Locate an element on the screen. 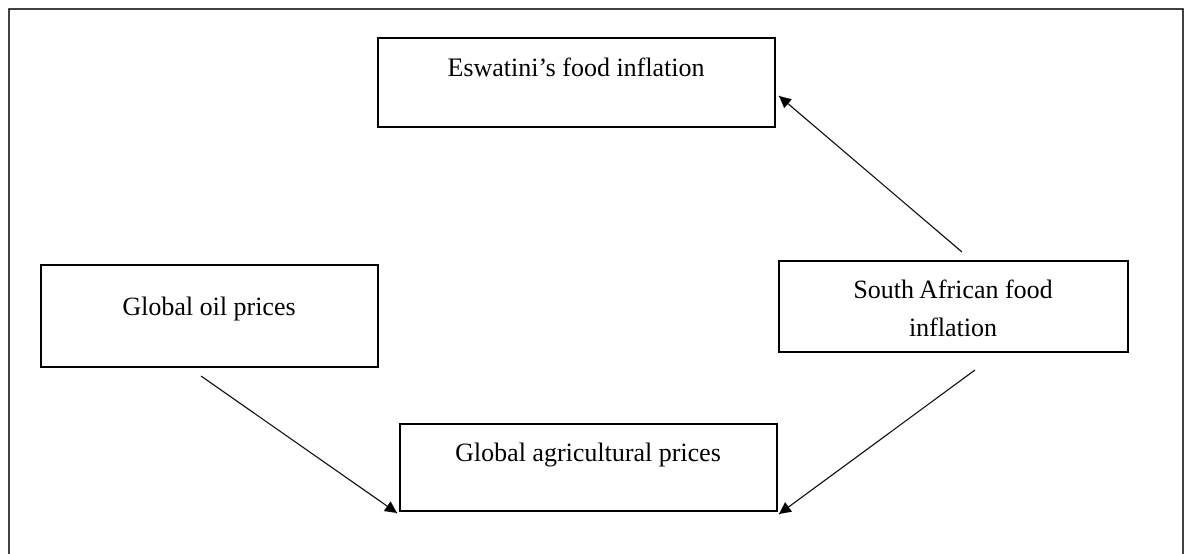  node-label: Global oil prices is located at coordinates (208, 306).